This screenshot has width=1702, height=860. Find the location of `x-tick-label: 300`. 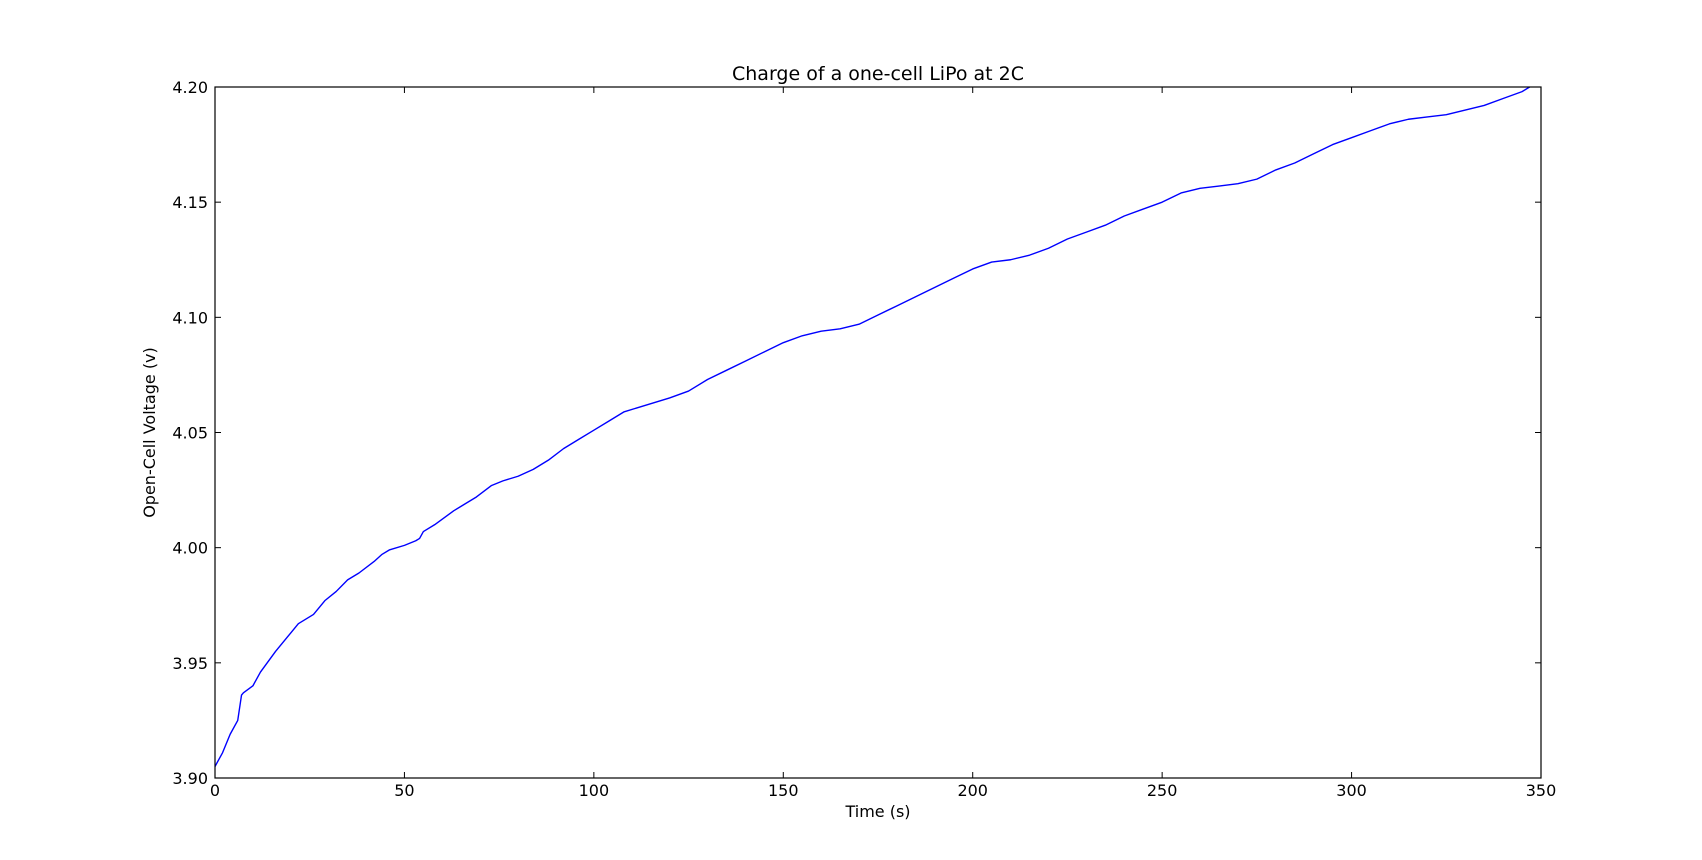

x-tick-label: 300 is located at coordinates (1351, 790).